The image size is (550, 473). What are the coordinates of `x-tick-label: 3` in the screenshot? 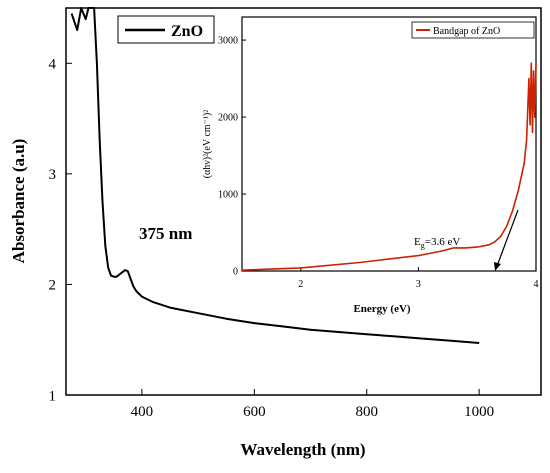 It's located at (418, 284).